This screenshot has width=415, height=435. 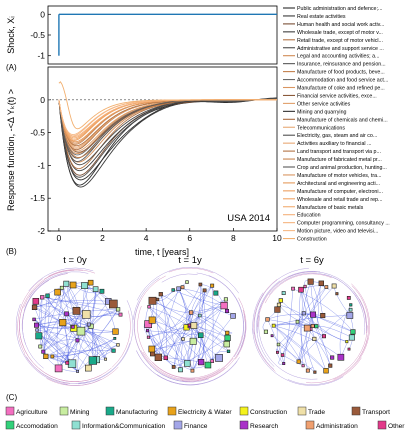 I want to click on legend-label: Mining and quarrying, so click(x=322, y=112).